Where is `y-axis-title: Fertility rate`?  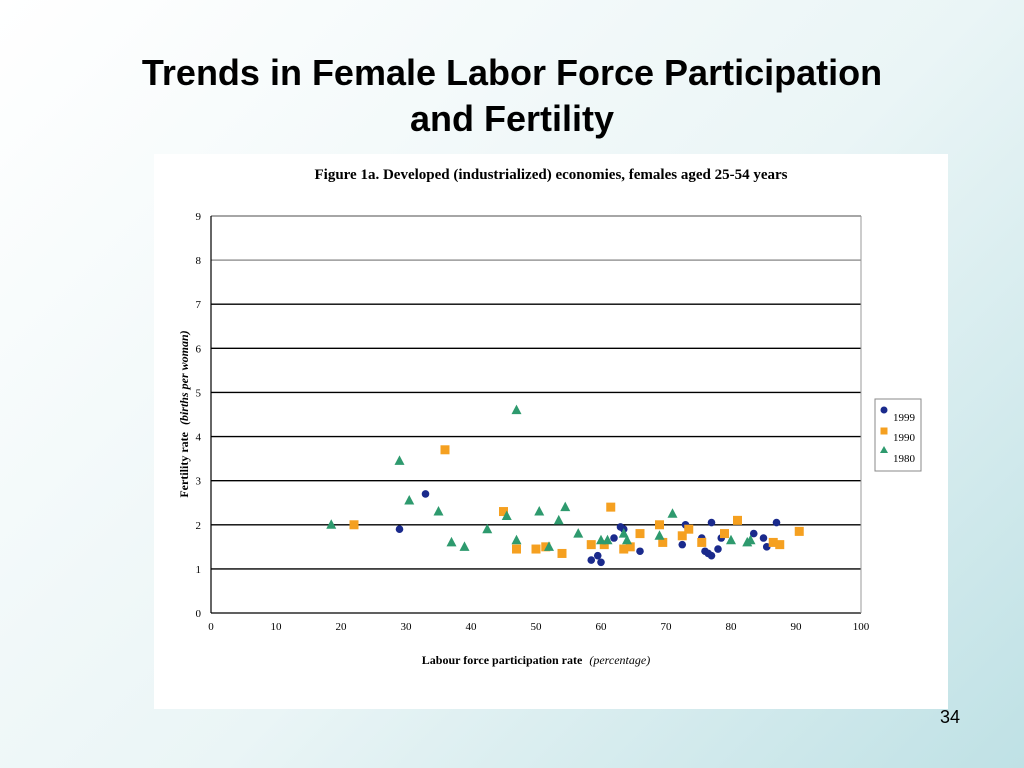
y-axis-title: Fertility rate is located at coordinates (184, 464).